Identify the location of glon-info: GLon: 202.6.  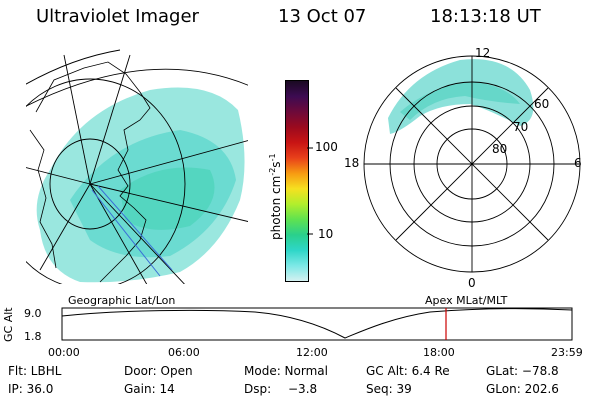
(522, 389).